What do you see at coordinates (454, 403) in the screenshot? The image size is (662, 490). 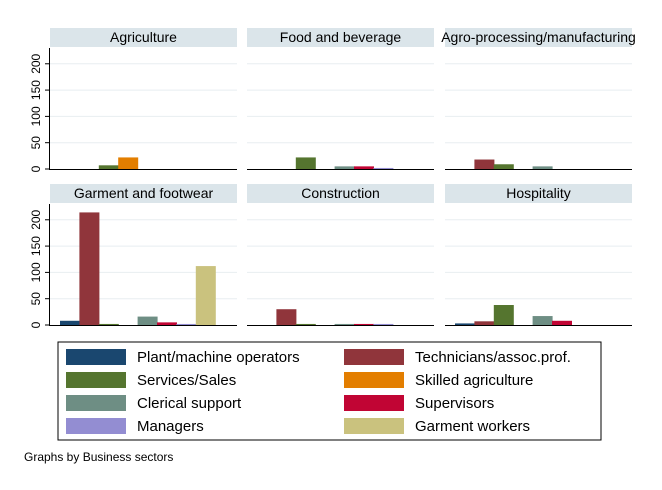 I see `legend-label: Supervisors` at bounding box center [454, 403].